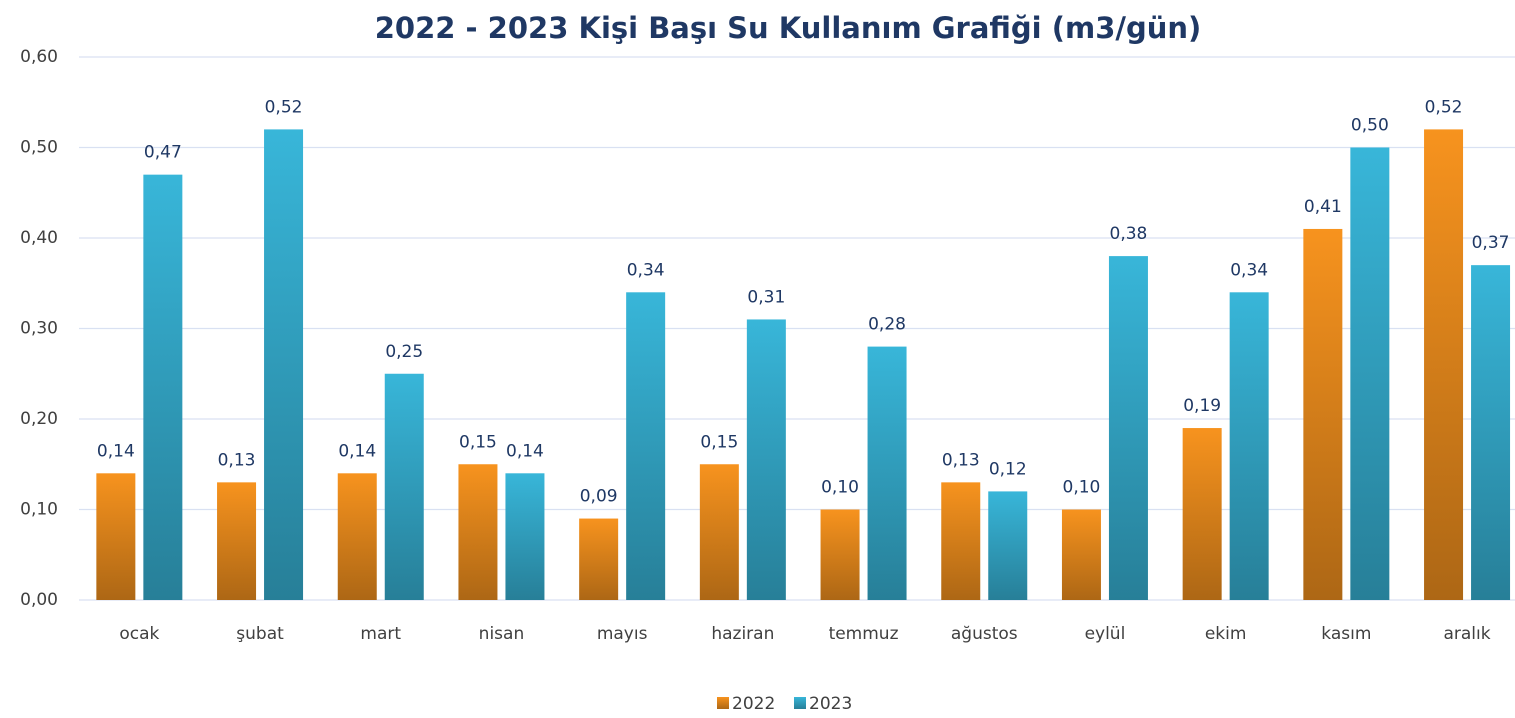  Describe the element at coordinates (39, 600) in the screenshot. I see `y-tick-label: 0,00` at that location.